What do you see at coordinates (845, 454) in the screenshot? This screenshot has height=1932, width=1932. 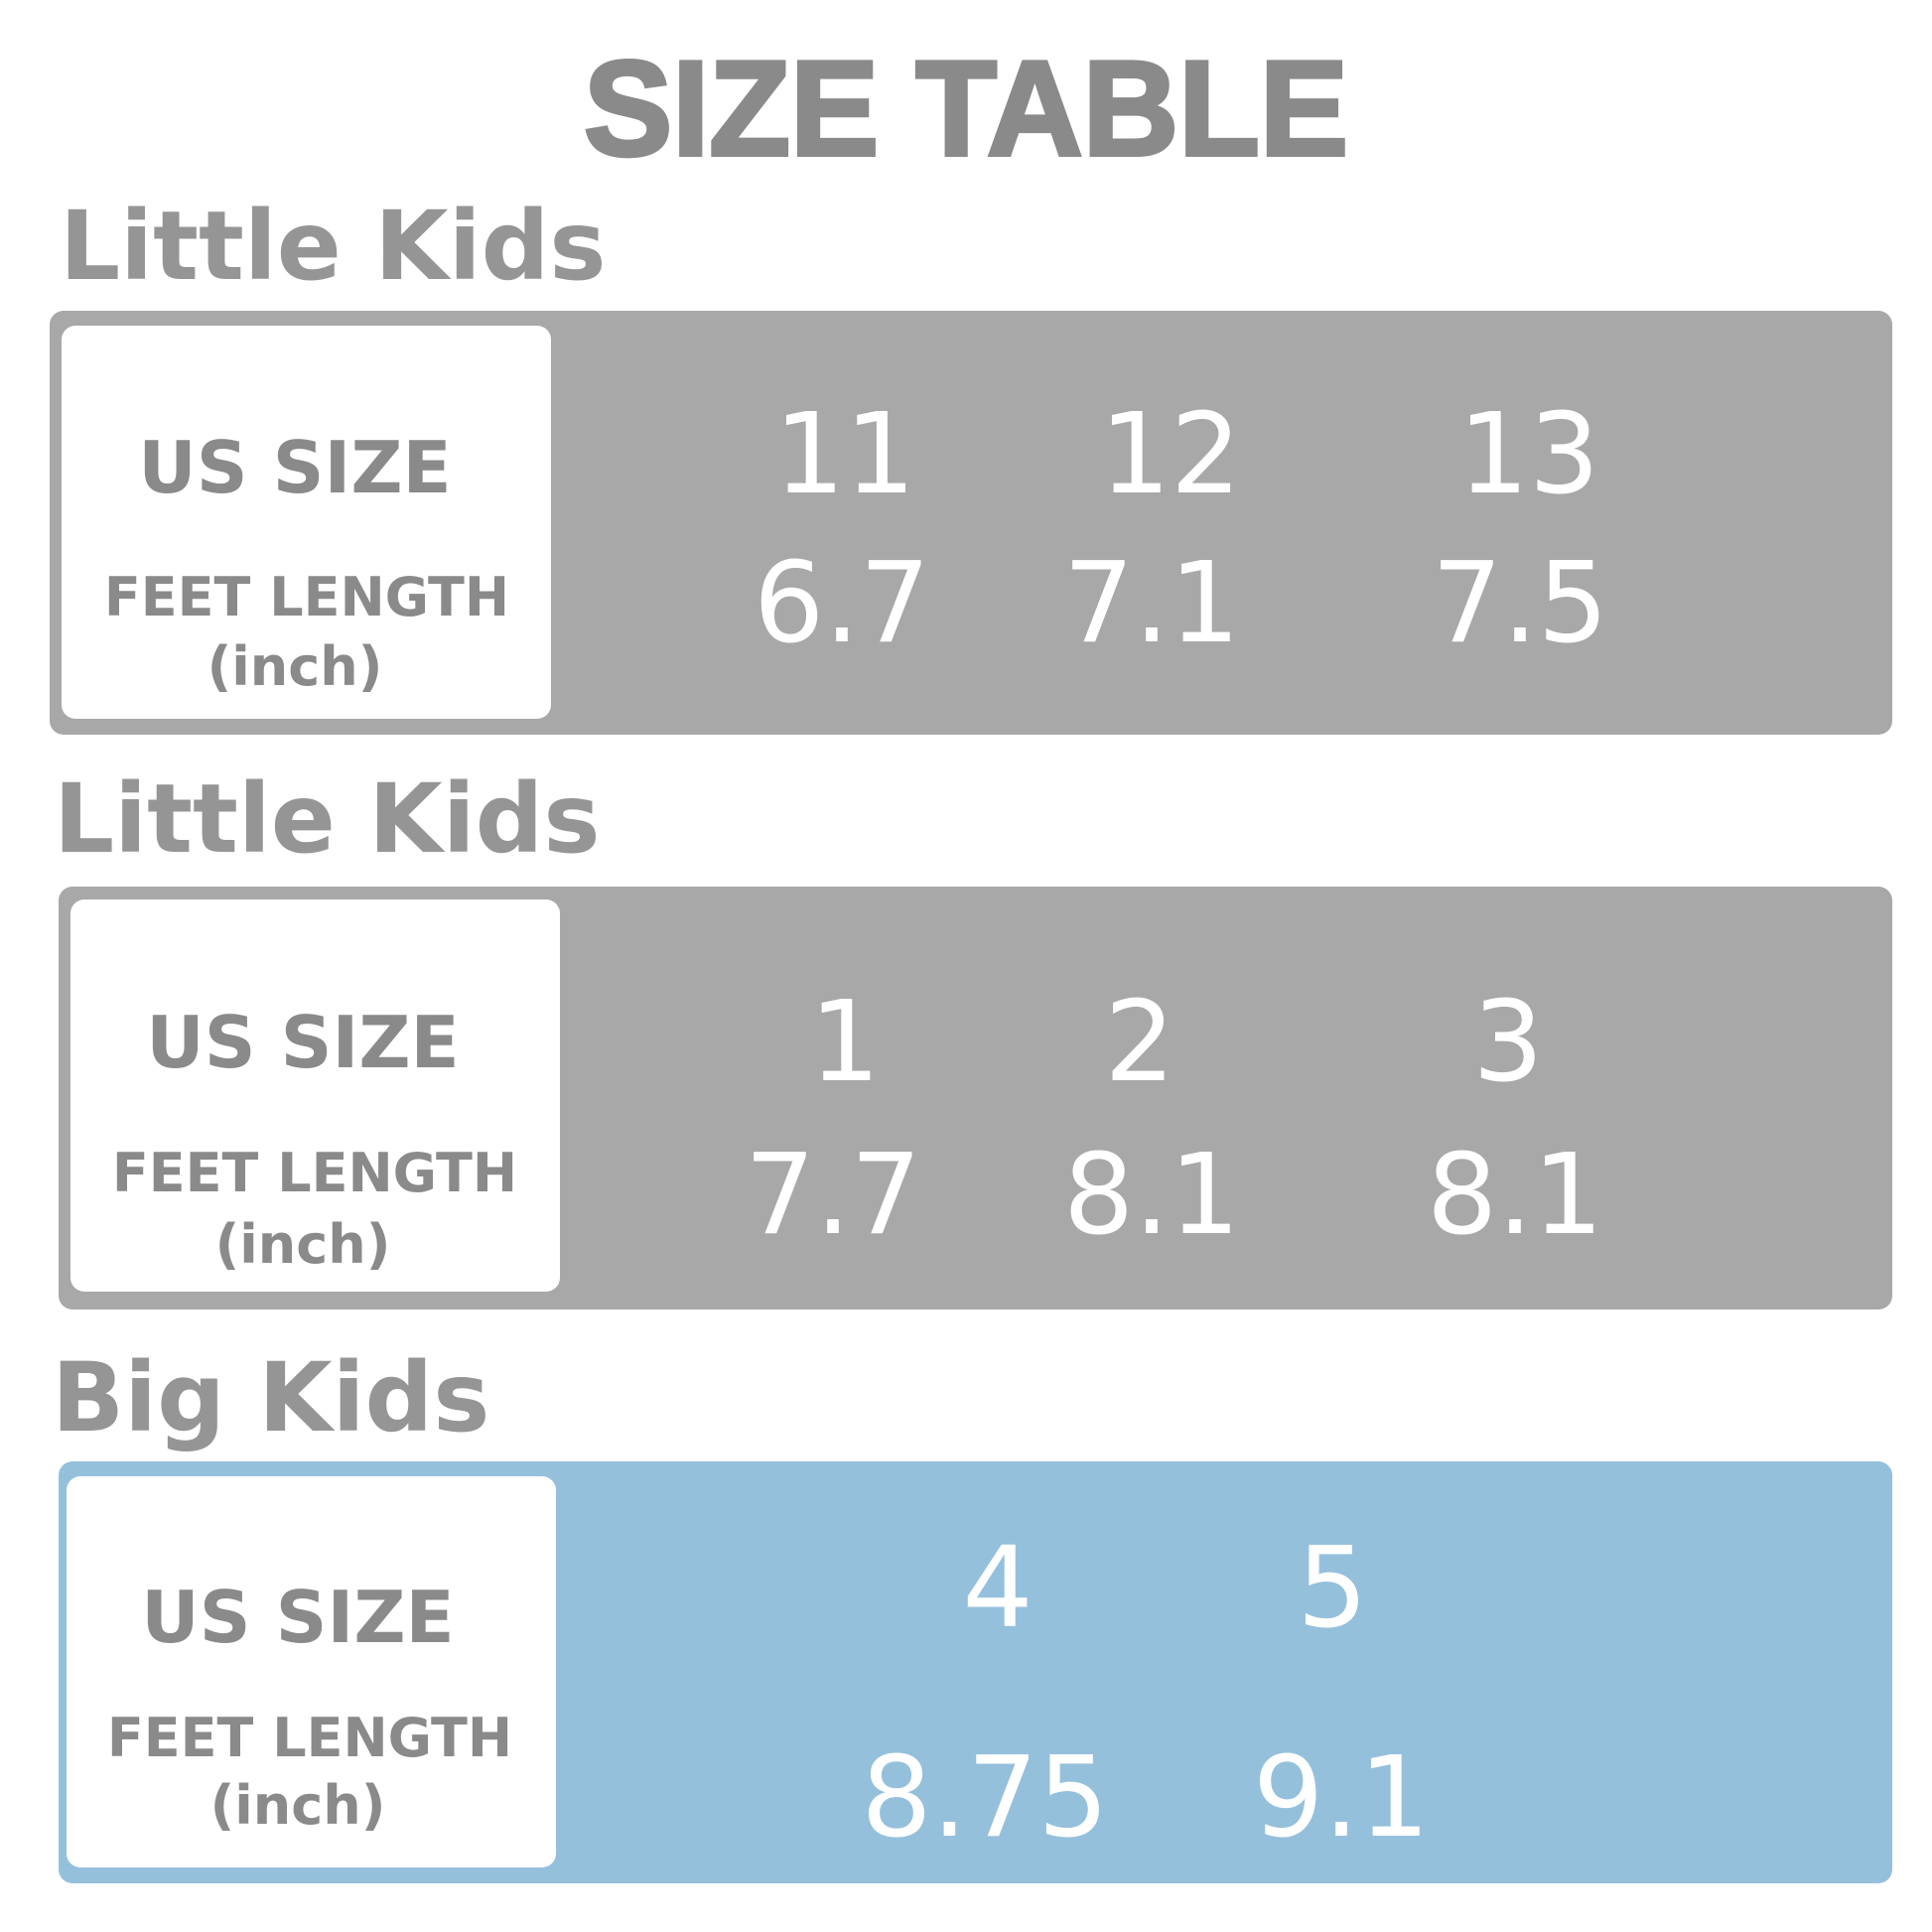 I see `us-size-value: 11` at bounding box center [845, 454].